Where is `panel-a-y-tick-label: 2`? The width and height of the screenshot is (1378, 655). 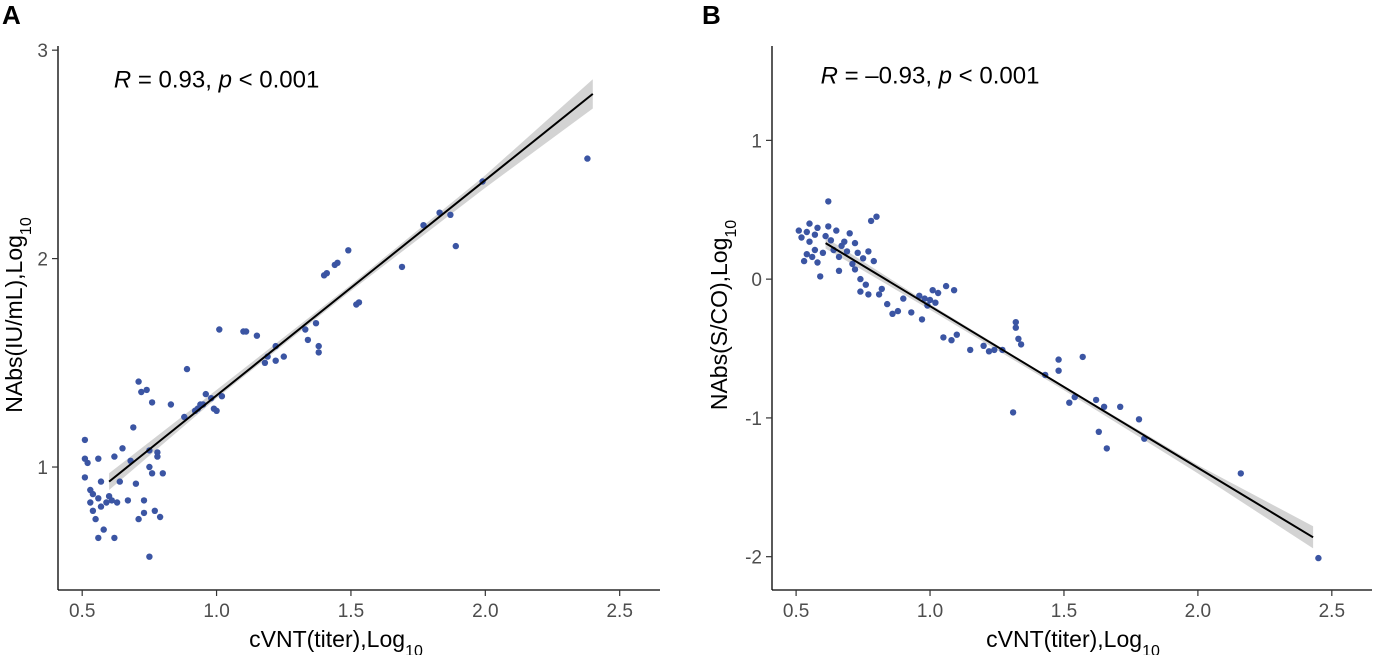 panel-a-y-tick-label: 2 is located at coordinates (42, 260).